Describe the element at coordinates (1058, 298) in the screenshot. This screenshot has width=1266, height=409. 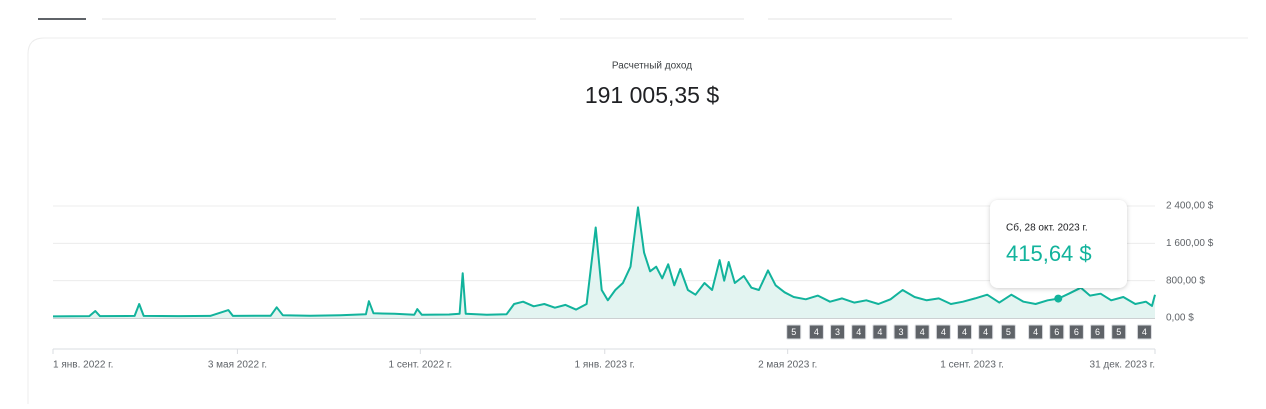
I see `tooltip-point` at that location.